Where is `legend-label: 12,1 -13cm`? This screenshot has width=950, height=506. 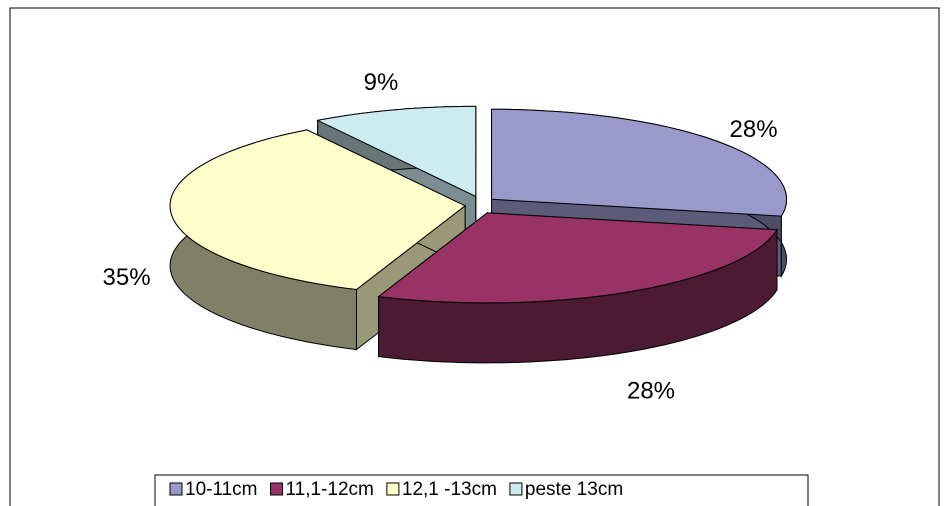 legend-label: 12,1 -13cm is located at coordinates (449, 489).